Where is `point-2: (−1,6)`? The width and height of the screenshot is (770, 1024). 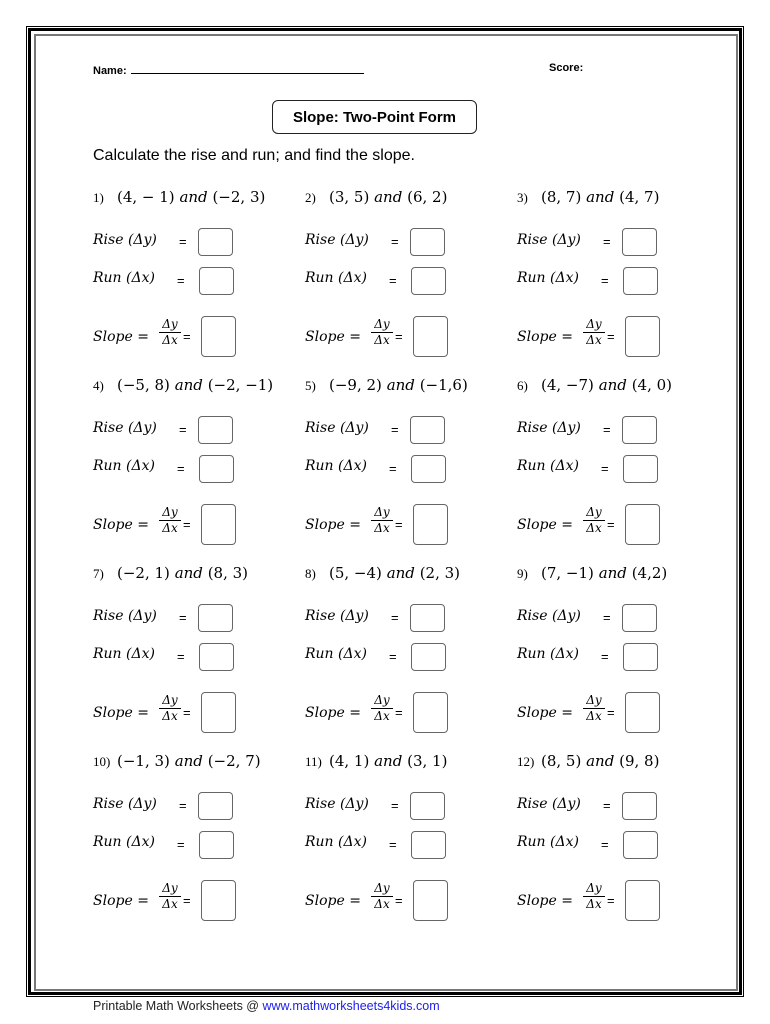
point-2: (−1,6) is located at coordinates (443, 385).